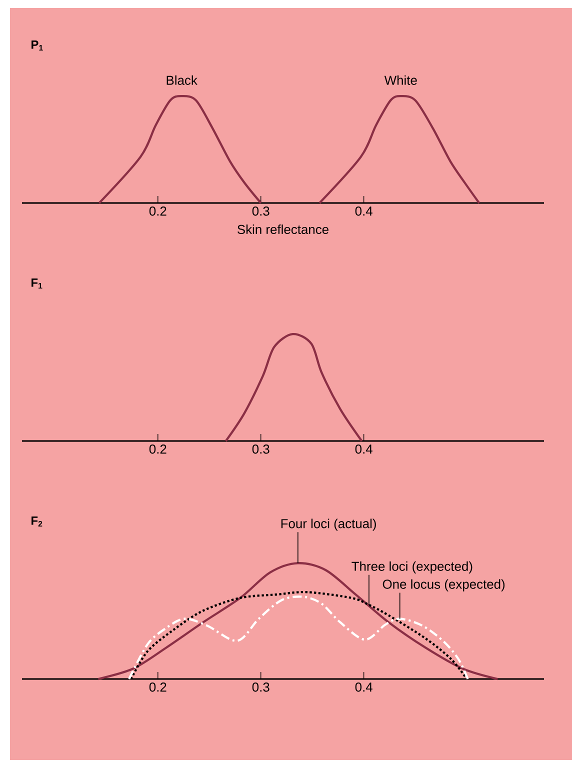 This screenshot has height=768, width=572. What do you see at coordinates (182, 80) in the screenshot?
I see `series-label: Black` at bounding box center [182, 80].